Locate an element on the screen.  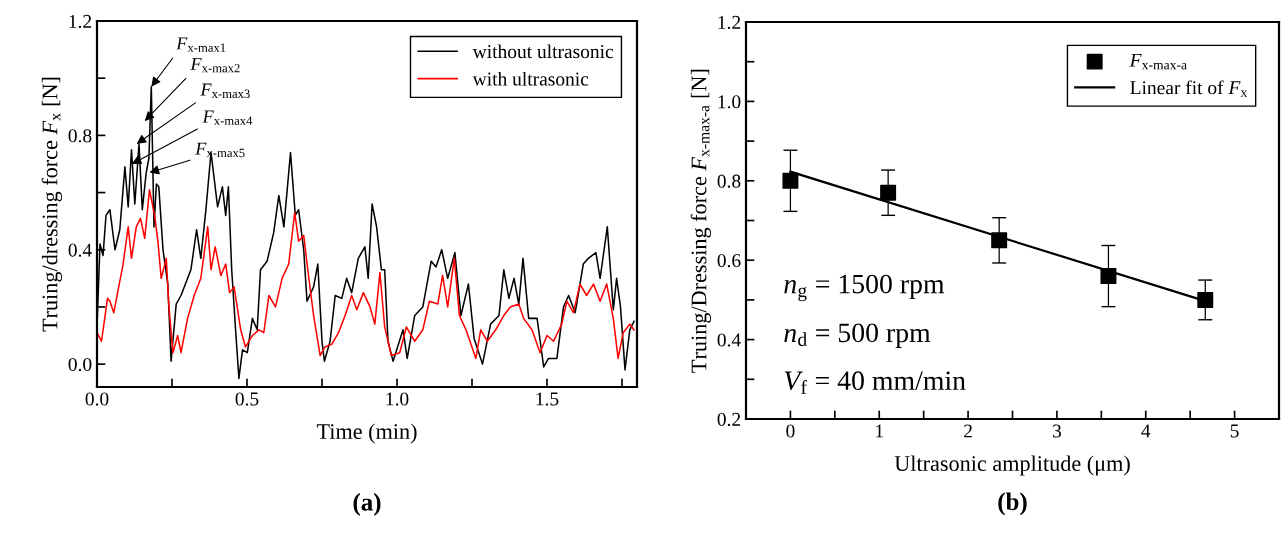
x-tick-label: 2 is located at coordinates (968, 431).